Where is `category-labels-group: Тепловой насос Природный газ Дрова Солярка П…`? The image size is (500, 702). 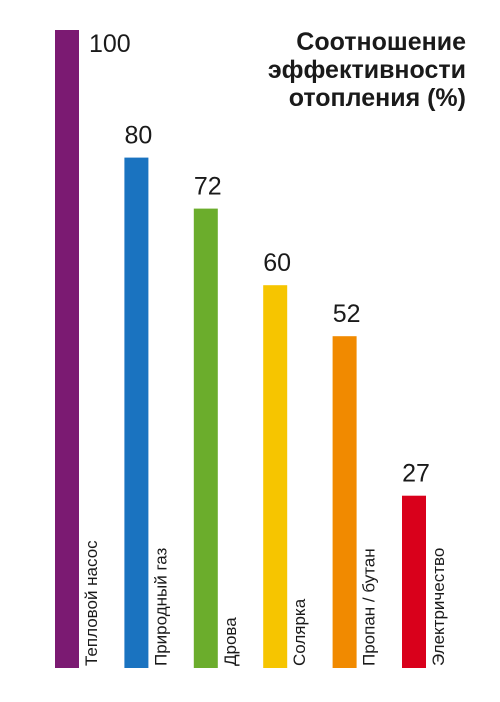 category-labels-group: Тепловой насос Природный газ Дрова Солярка П… is located at coordinates (265, 603).